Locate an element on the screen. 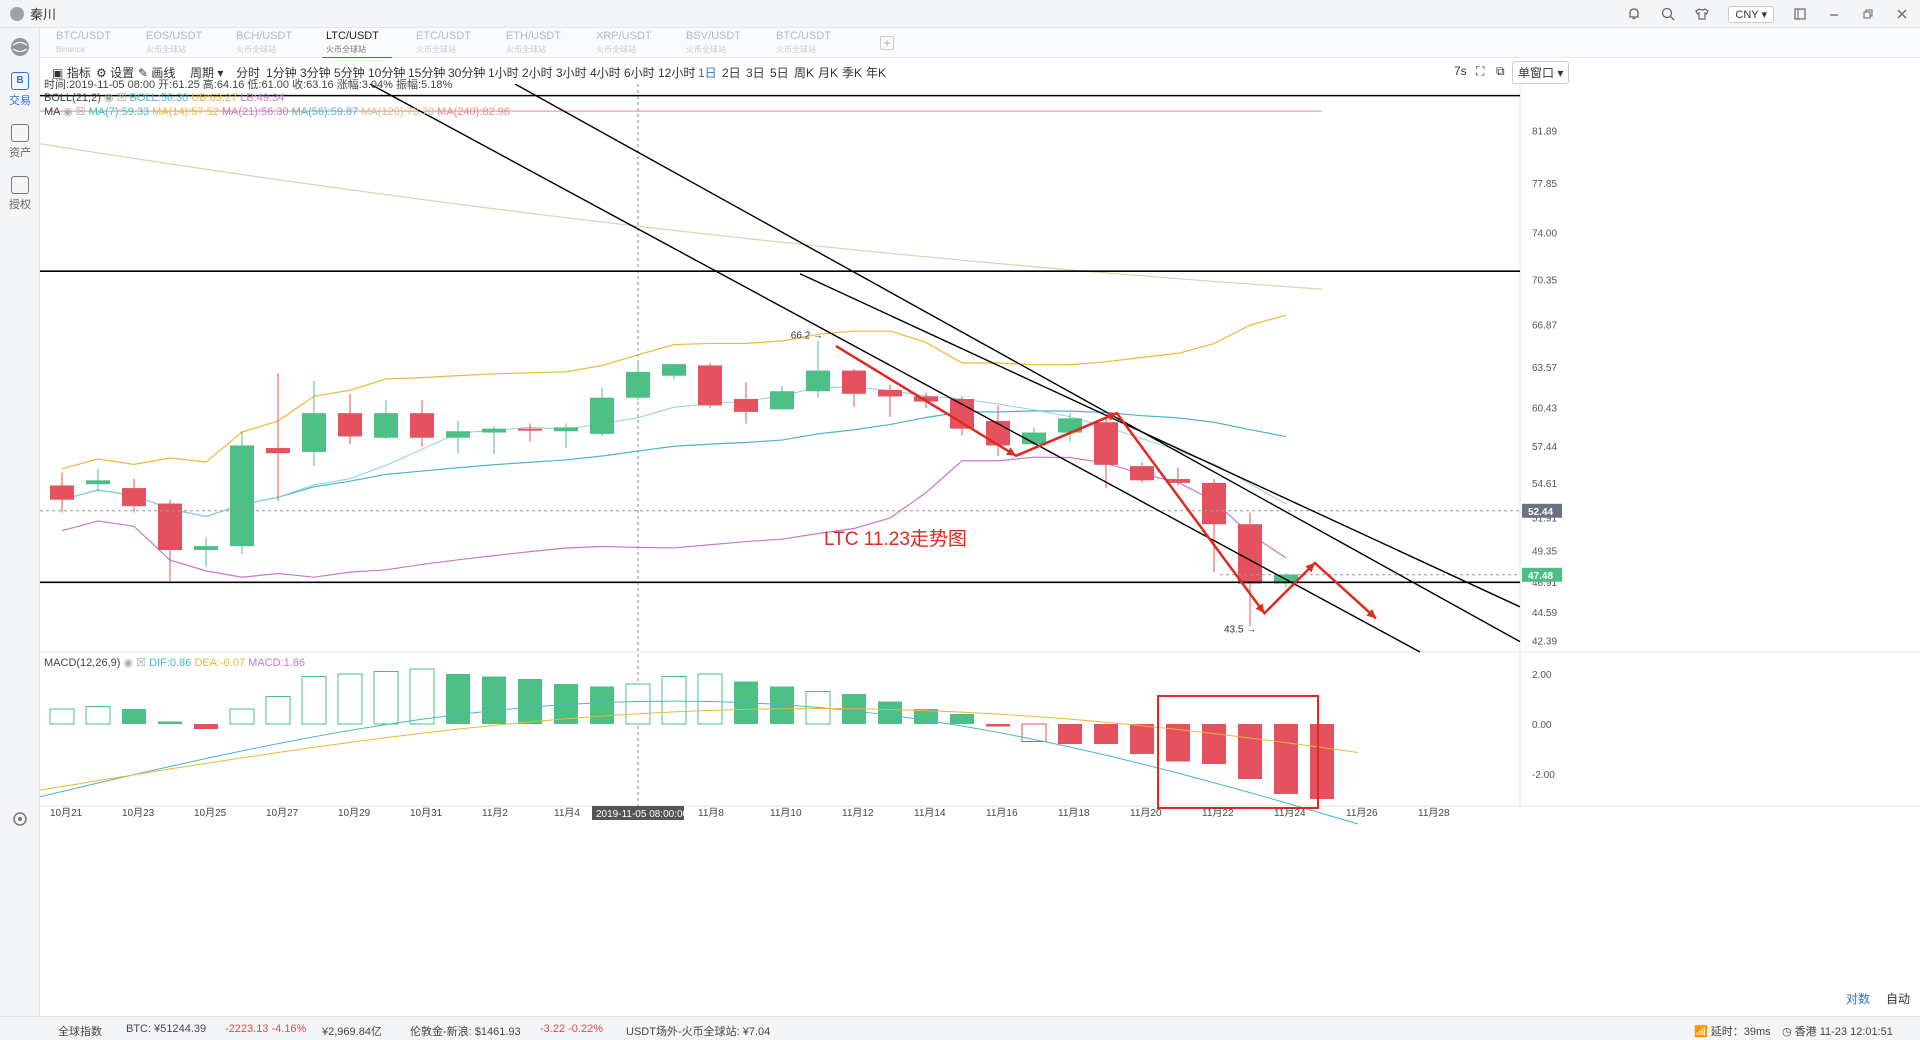 The image size is (1920, 1040). minimize-icon is located at coordinates (1834, 14).